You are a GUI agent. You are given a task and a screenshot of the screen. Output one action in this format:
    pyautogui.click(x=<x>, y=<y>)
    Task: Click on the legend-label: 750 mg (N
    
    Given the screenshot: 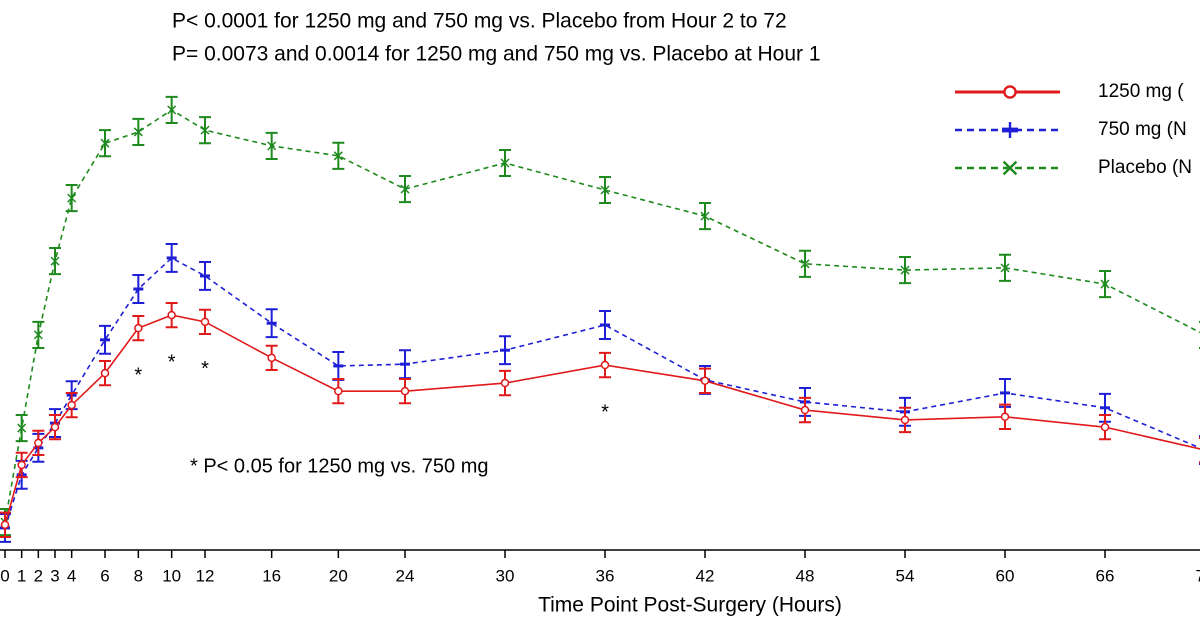 What is the action you would take?
    pyautogui.click(x=1142, y=129)
    